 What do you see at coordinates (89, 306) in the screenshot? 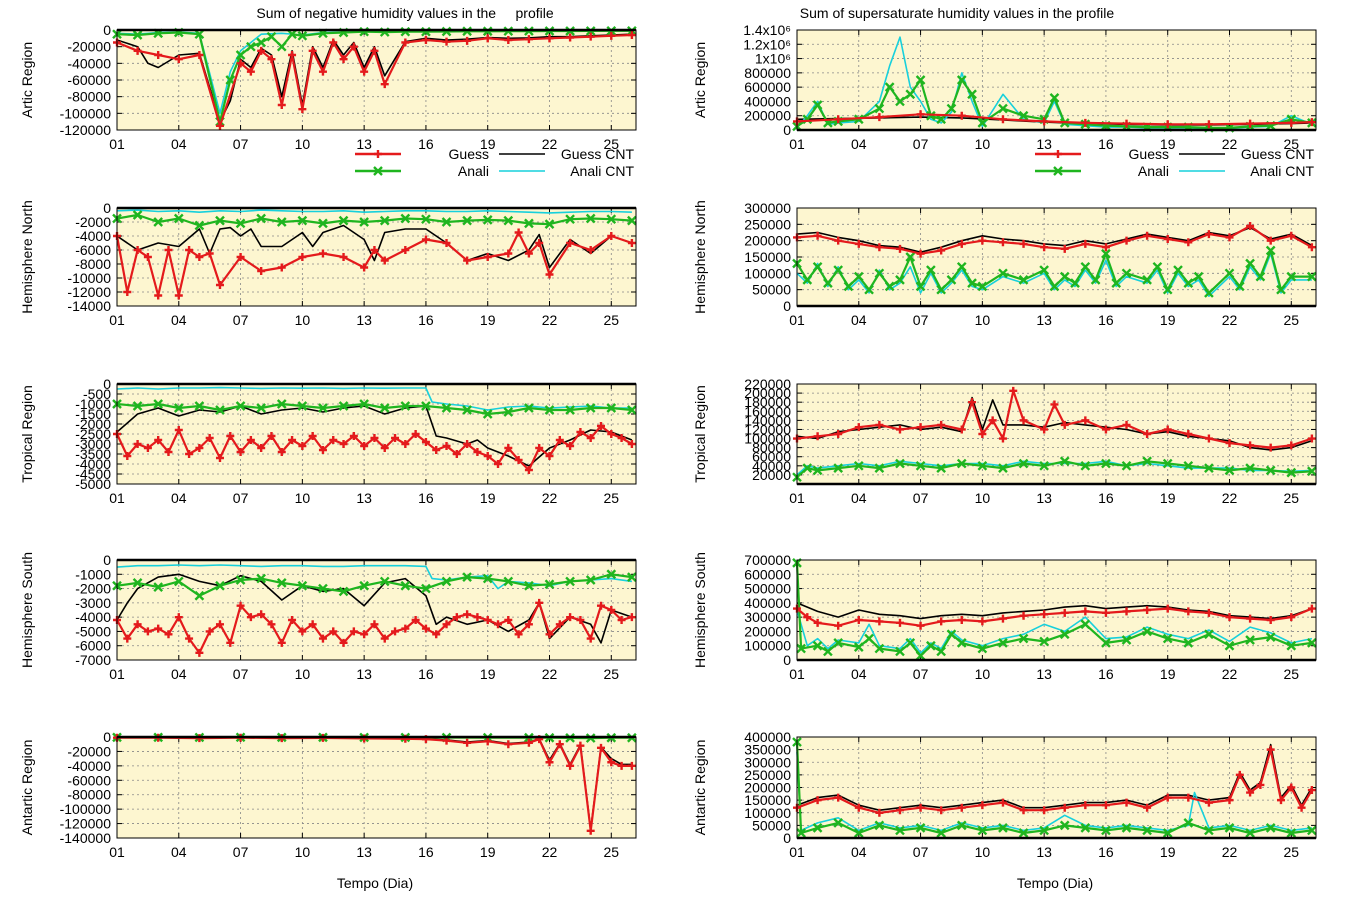
I see `y-tick-label: -14000` at bounding box center [89, 306].